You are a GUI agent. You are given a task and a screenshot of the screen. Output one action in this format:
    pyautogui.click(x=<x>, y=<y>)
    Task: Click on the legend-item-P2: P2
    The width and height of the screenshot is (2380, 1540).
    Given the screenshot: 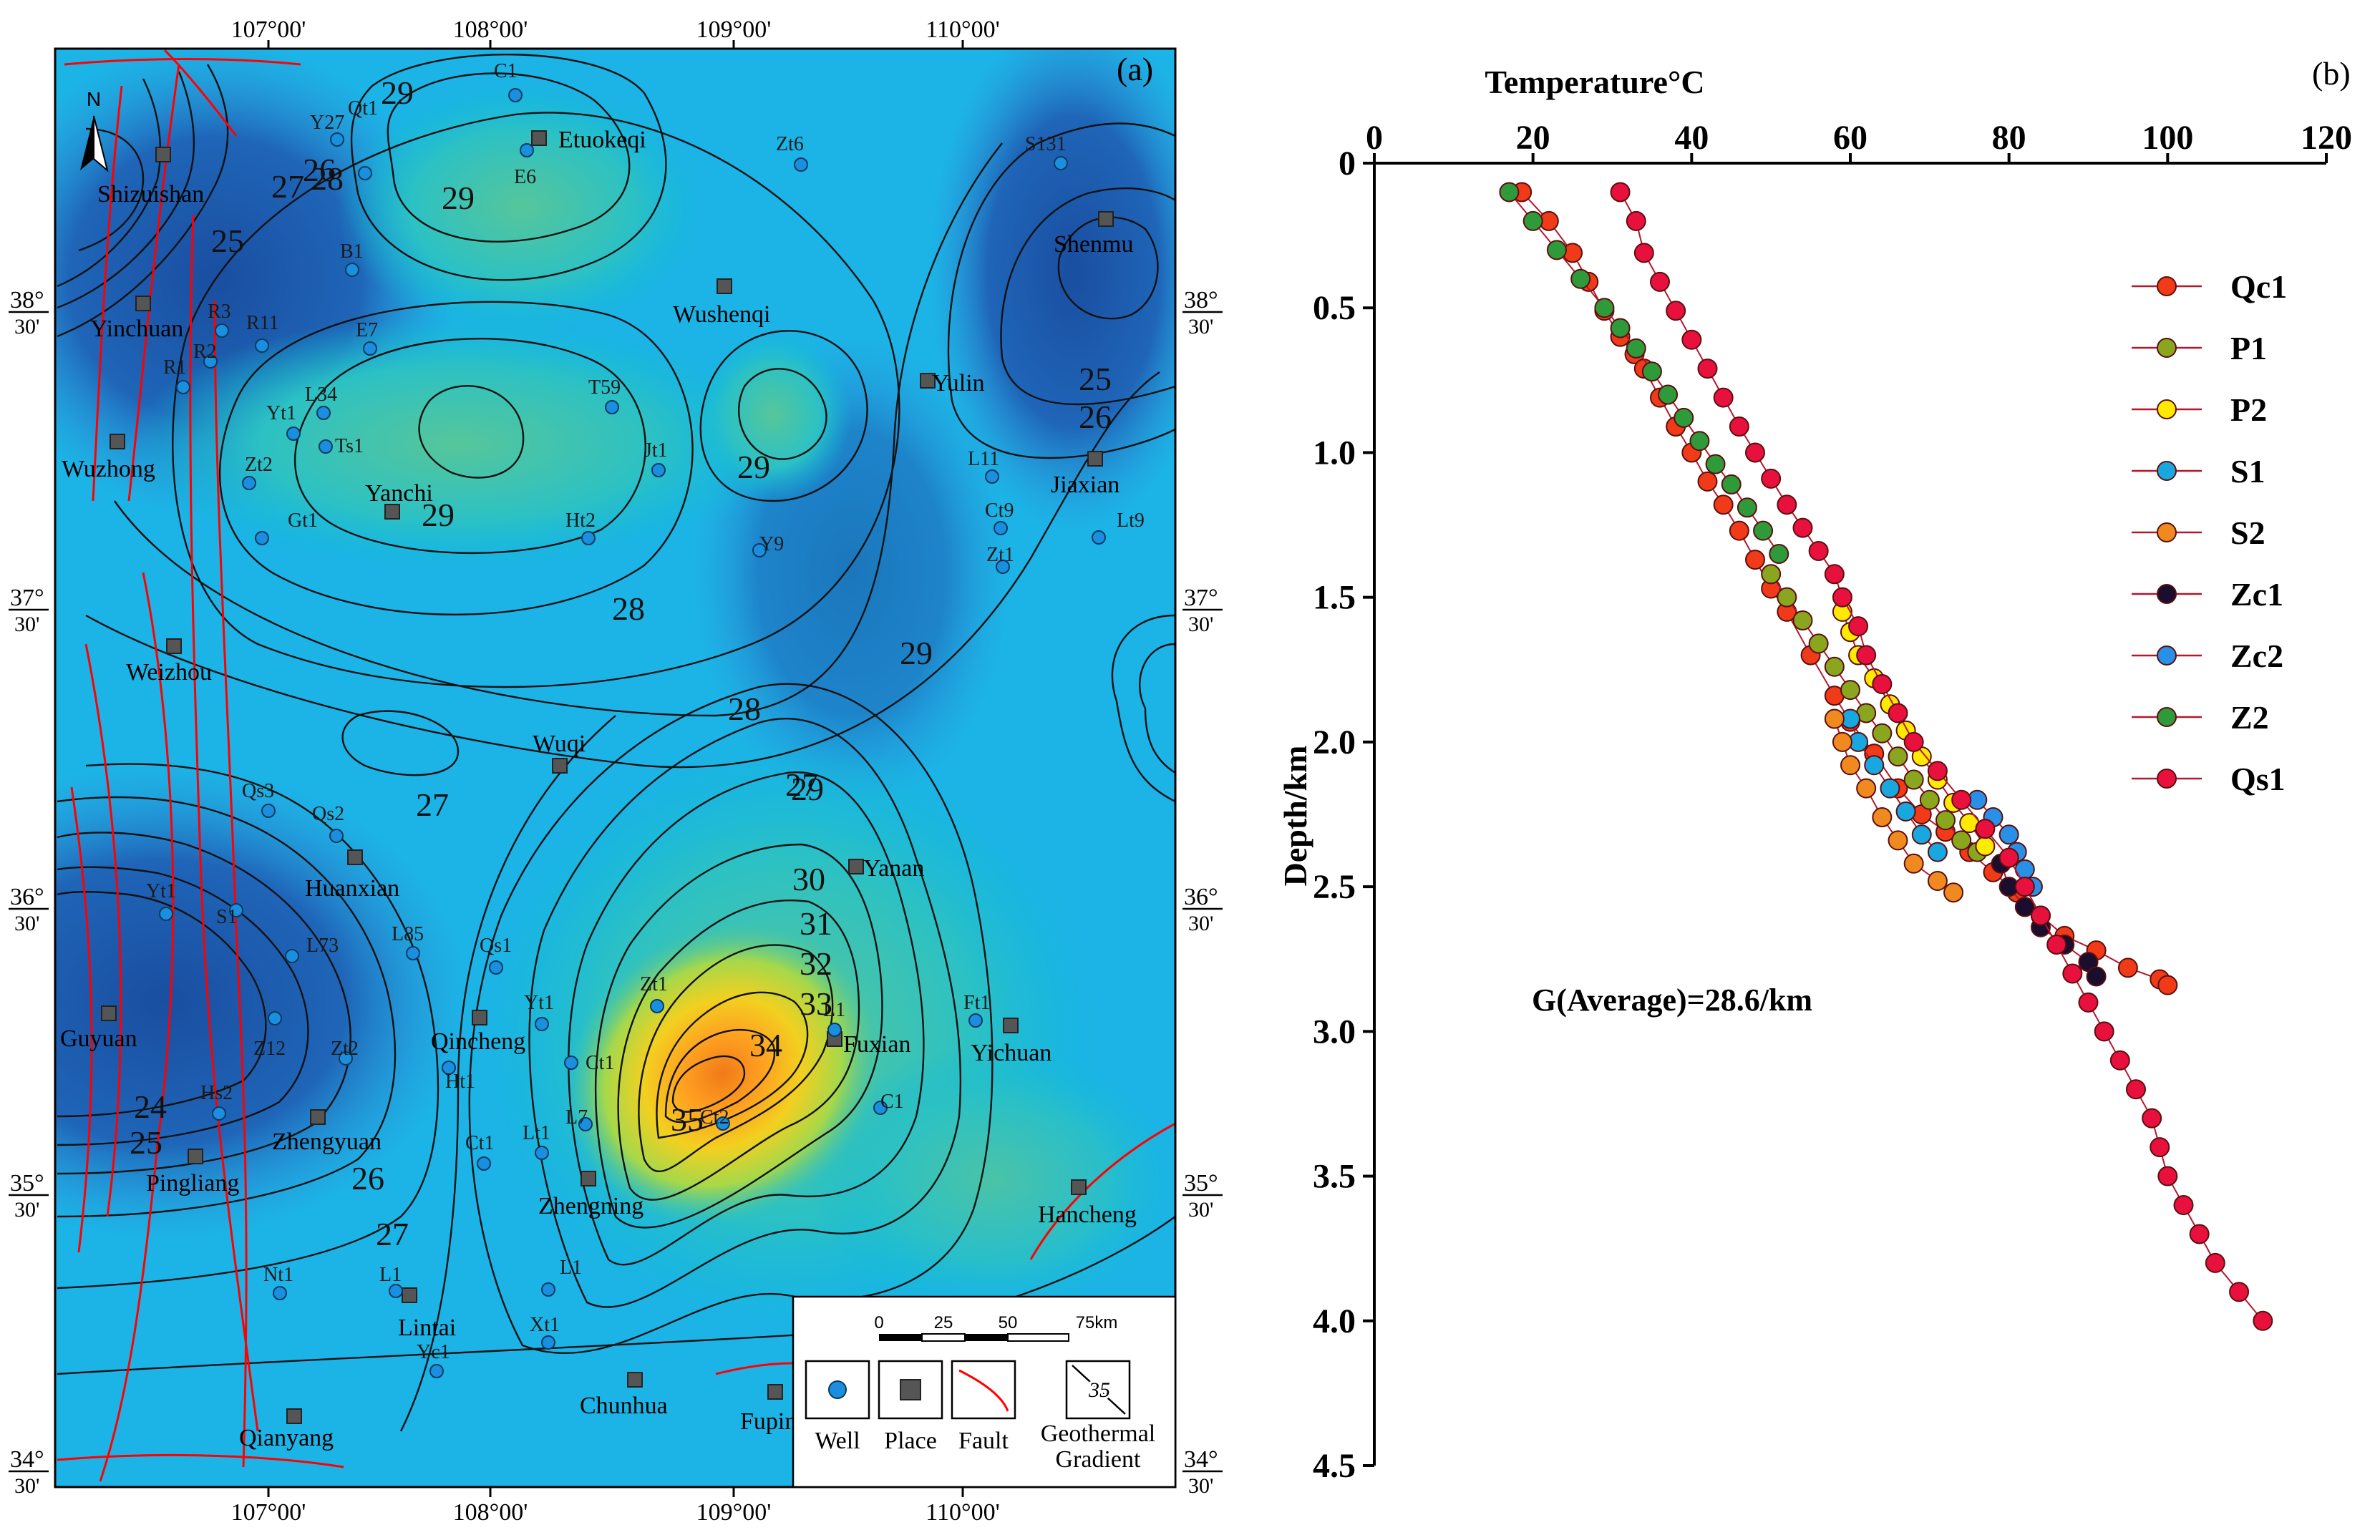 What is the action you would take?
    pyautogui.click(x=2199, y=409)
    